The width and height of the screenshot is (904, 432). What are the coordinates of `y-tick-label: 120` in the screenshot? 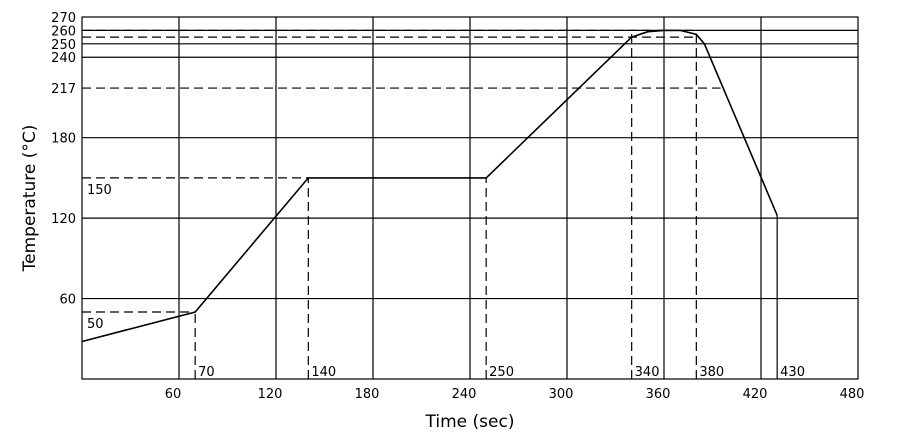 It's located at (63, 219).